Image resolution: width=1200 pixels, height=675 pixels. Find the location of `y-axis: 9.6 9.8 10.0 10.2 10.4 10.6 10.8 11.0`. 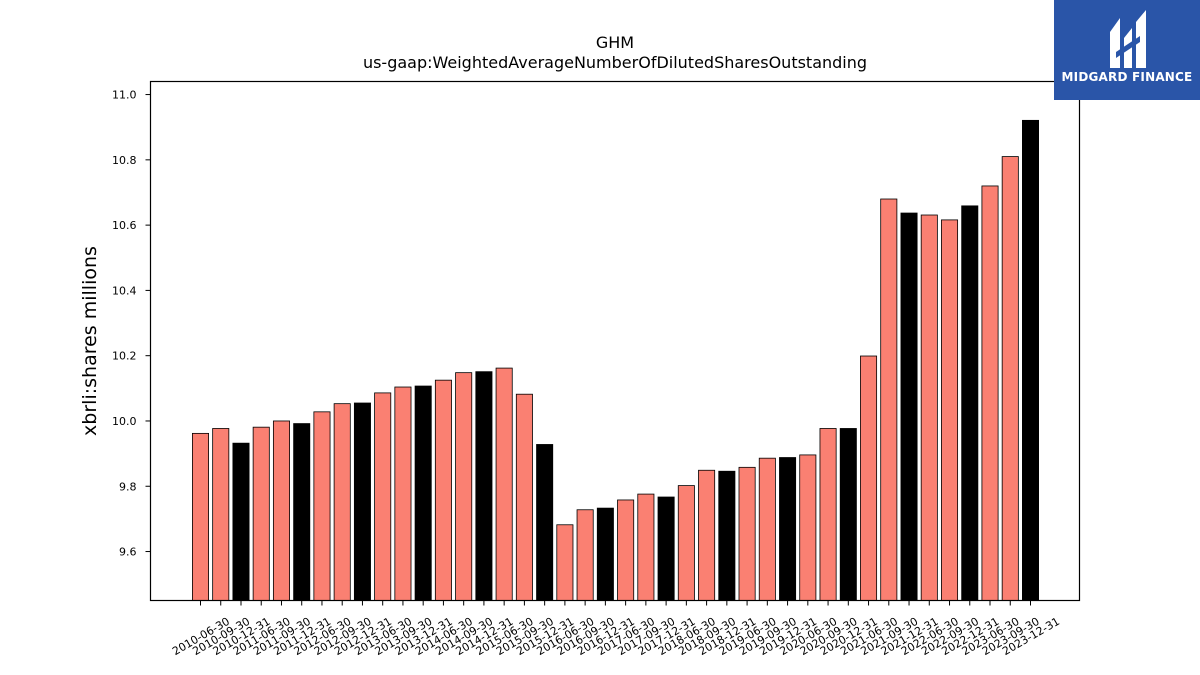

y-axis: 9.6 9.8 10.0 10.2 10.4 10.6 10.8 11.0 is located at coordinates (131, 324).